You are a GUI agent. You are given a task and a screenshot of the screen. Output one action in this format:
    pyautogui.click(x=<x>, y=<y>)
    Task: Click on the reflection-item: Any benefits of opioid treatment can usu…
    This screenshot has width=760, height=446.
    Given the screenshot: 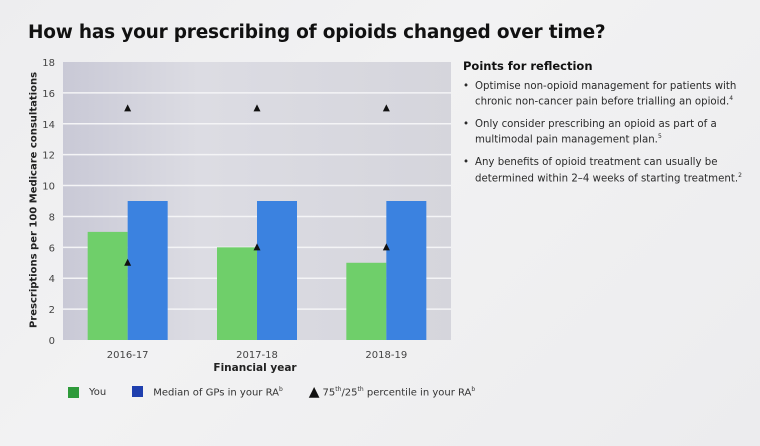 What is the action you would take?
    pyautogui.click(x=603, y=171)
    